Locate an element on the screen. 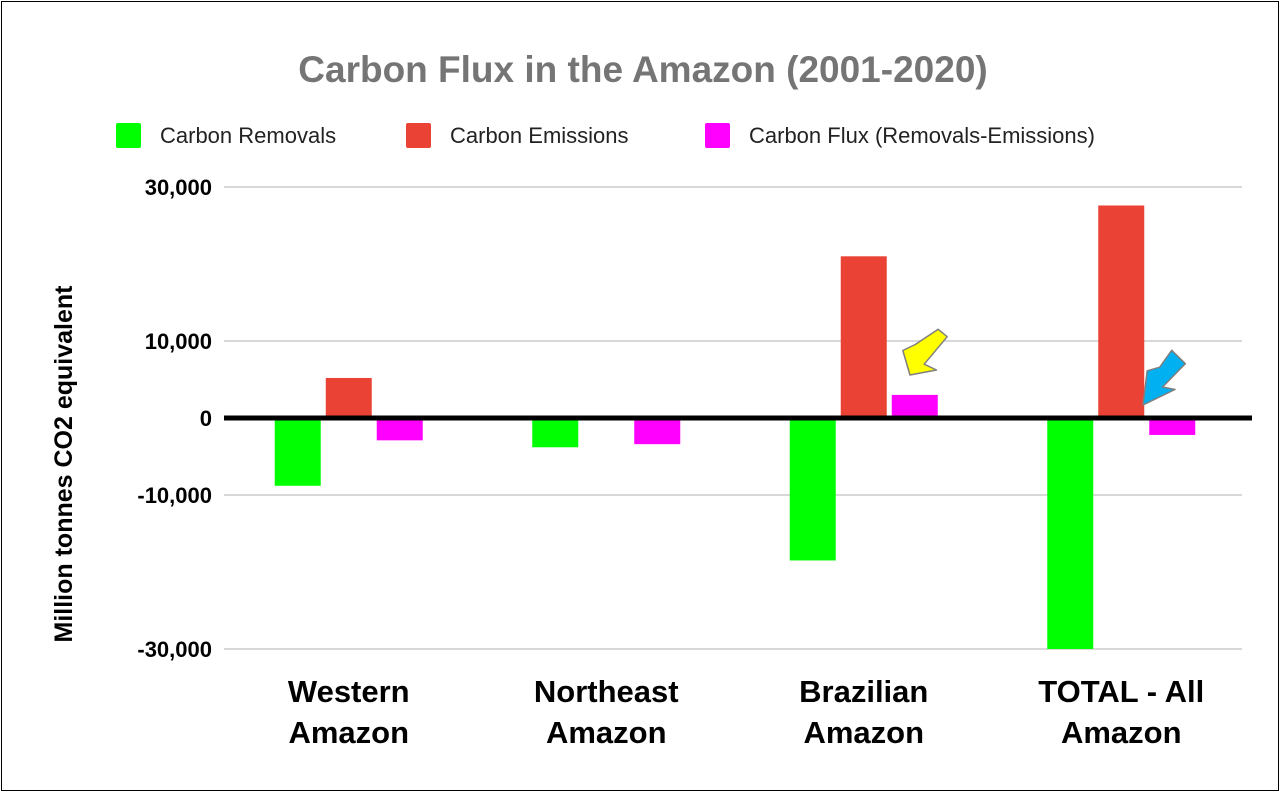 The height and width of the screenshot is (794, 1282). legend-item-carbon-emissions: Carbon Emissions is located at coordinates (517, 135).